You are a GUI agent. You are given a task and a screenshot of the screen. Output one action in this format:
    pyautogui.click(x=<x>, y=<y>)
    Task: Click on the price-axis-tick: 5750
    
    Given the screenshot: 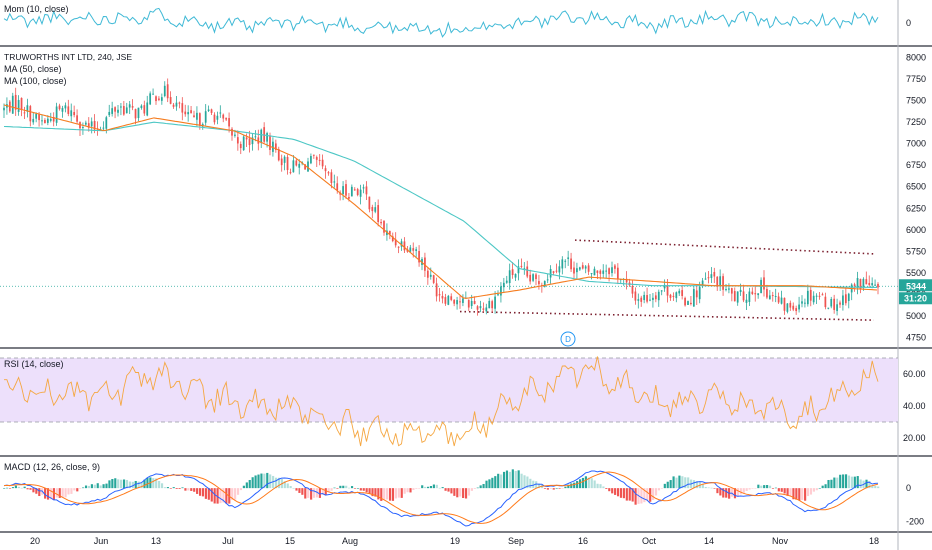 What is the action you would take?
    pyautogui.click(x=916, y=251)
    